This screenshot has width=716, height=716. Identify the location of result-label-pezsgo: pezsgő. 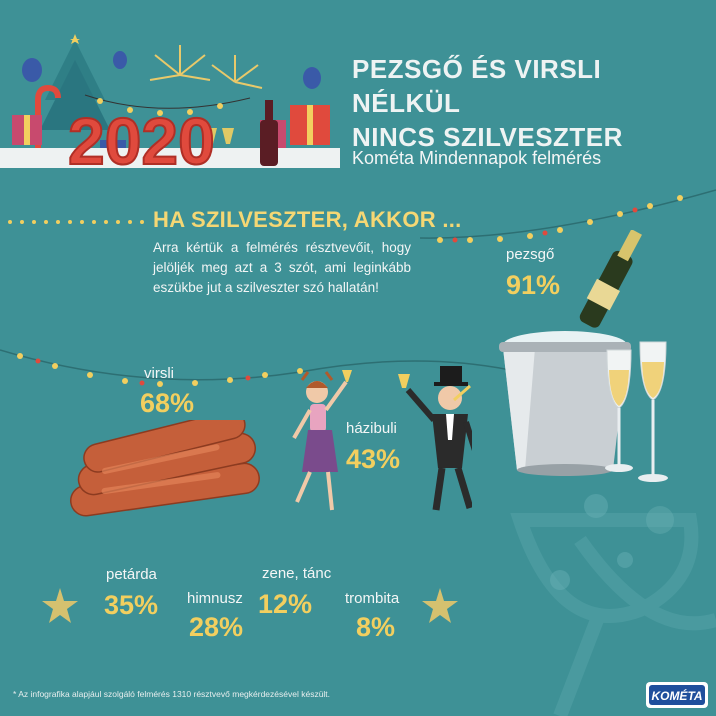
(530, 254).